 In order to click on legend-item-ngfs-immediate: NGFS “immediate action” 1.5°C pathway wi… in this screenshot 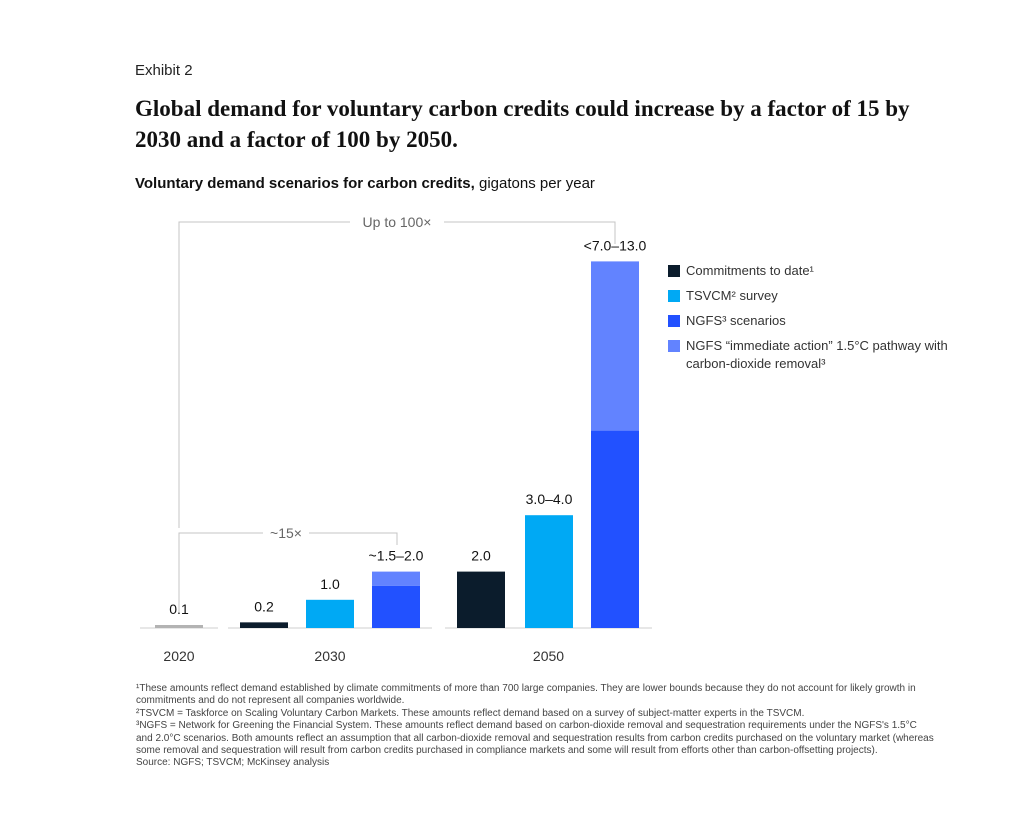, I will do `click(818, 355)`.